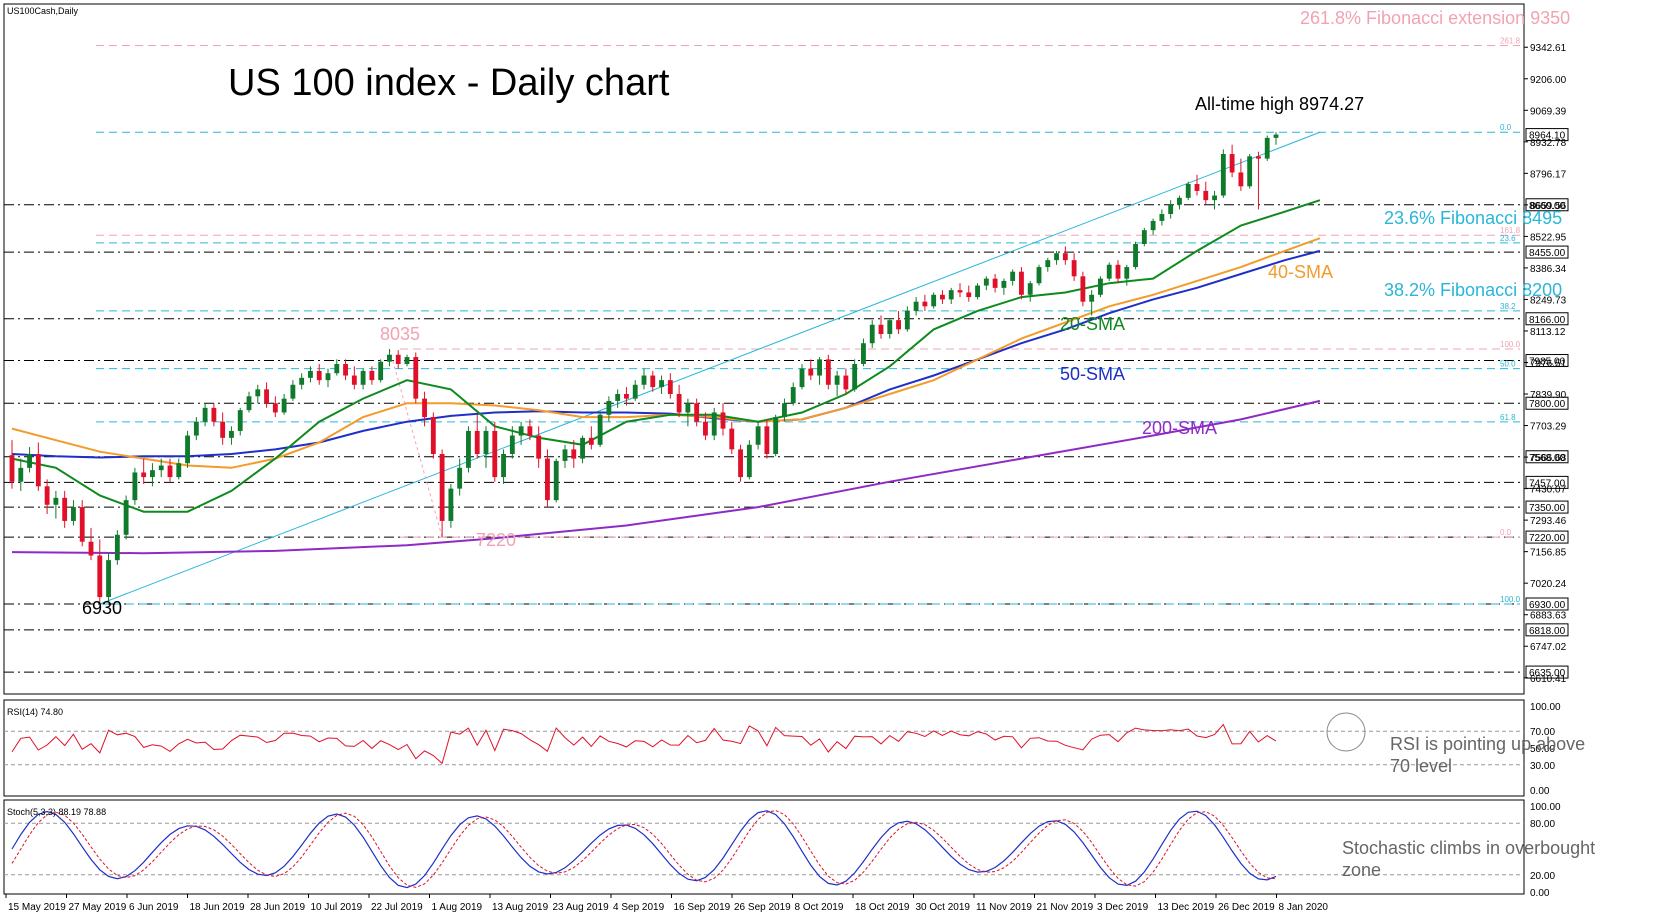 The image size is (1662, 919). I want to click on x-tick-label: 6 Jun 2019, so click(154, 907).